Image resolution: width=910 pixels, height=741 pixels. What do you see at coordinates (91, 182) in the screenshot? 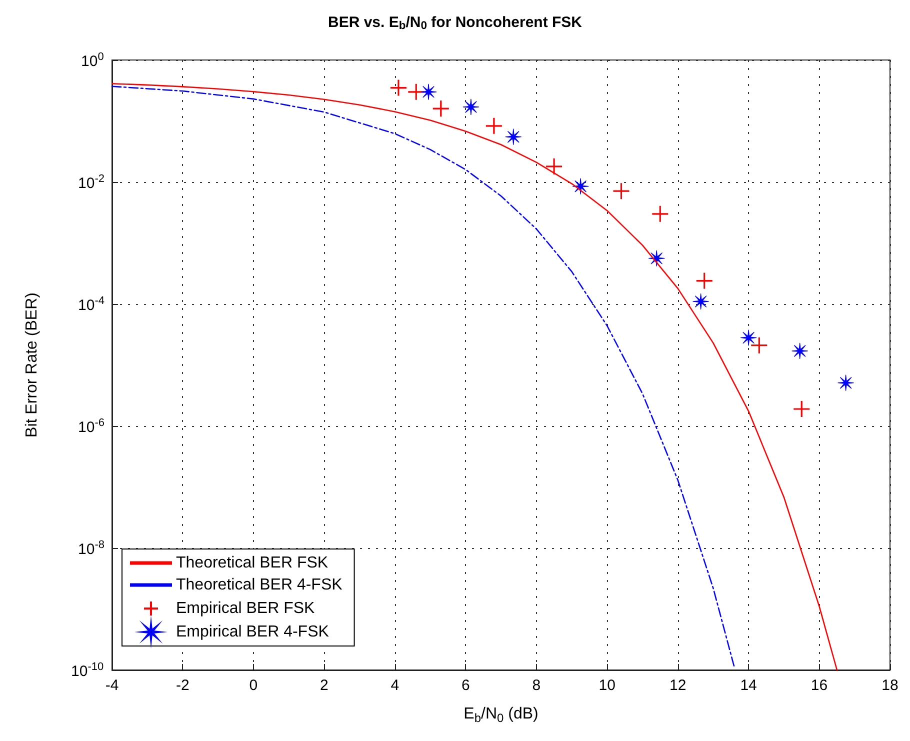
I see `y-tick-label: 10$^{-2}$` at bounding box center [91, 182].